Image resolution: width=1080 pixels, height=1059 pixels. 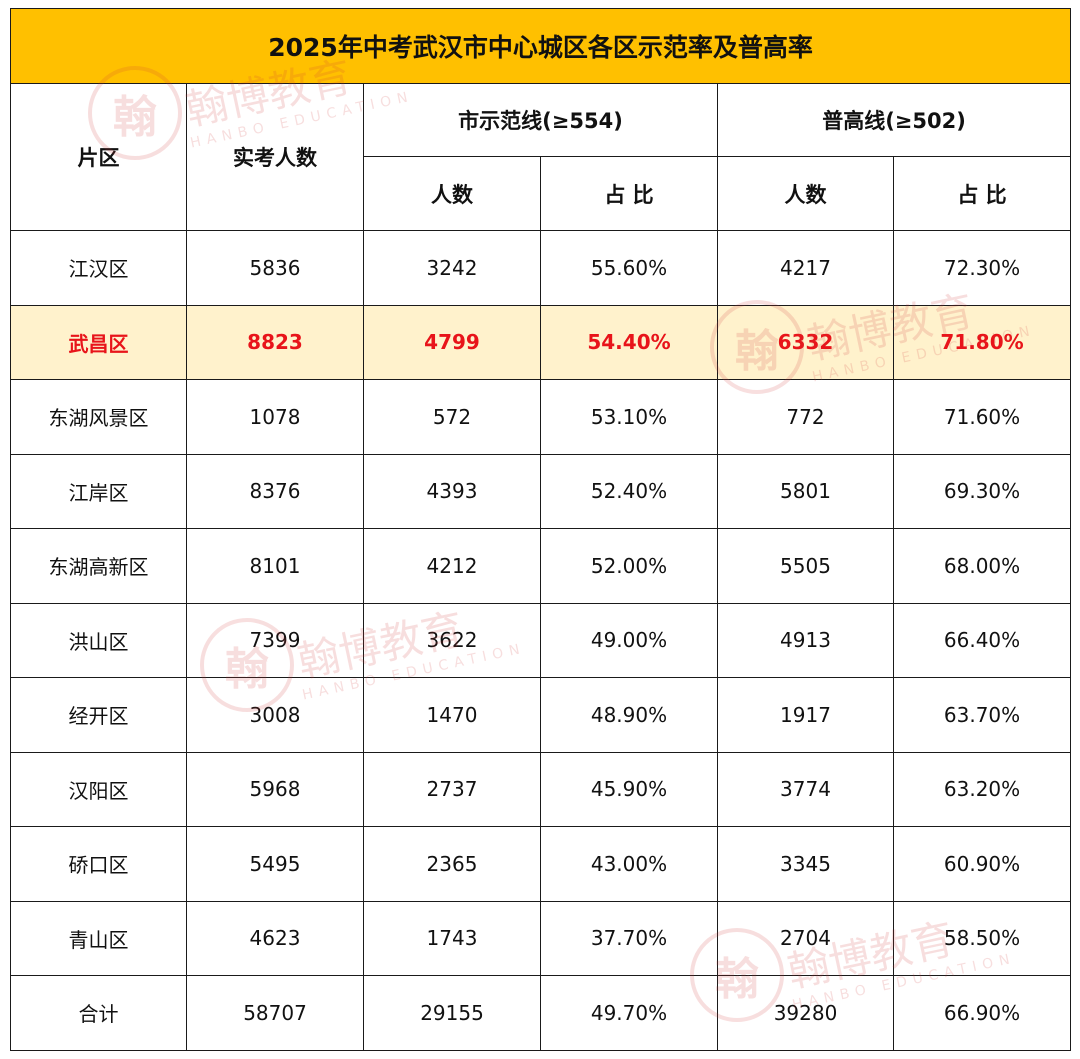 I want to click on cell-general-ratio: 71.60%, so click(x=982, y=417).